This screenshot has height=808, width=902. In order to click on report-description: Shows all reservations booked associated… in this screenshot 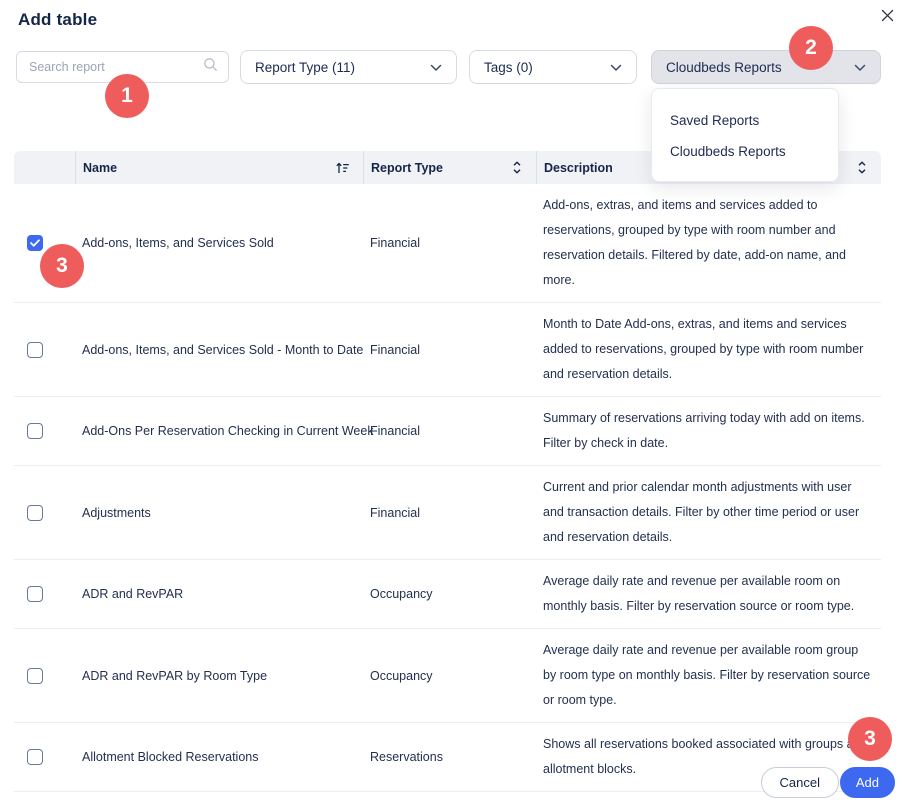, I will do `click(705, 756)`.